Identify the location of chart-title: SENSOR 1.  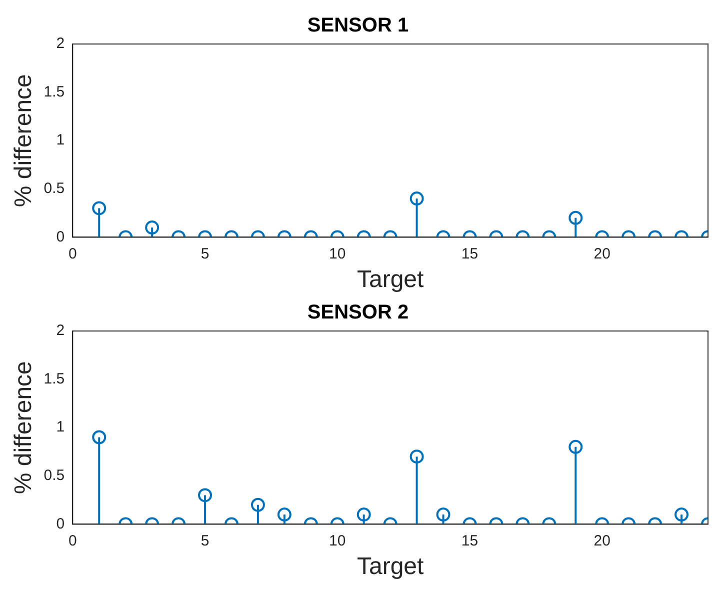
(358, 25).